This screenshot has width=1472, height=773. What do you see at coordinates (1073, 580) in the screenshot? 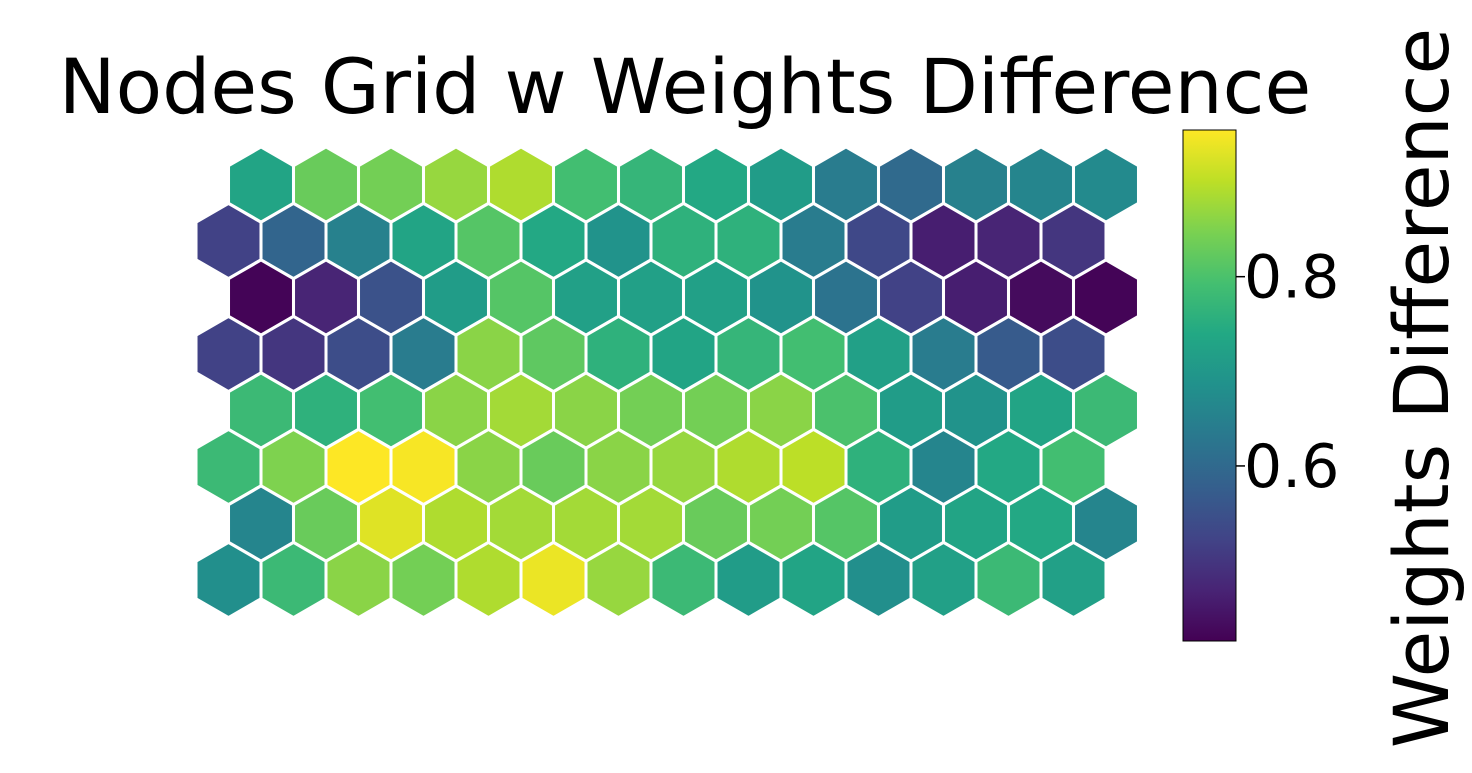
I see `hex-cell` at bounding box center [1073, 580].